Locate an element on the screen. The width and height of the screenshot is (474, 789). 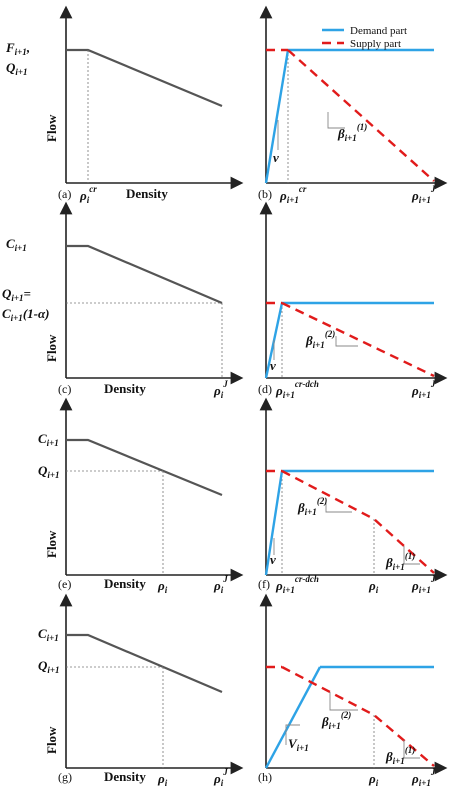
x-tick-rho-cr: ρicr is located at coordinates (88, 194).